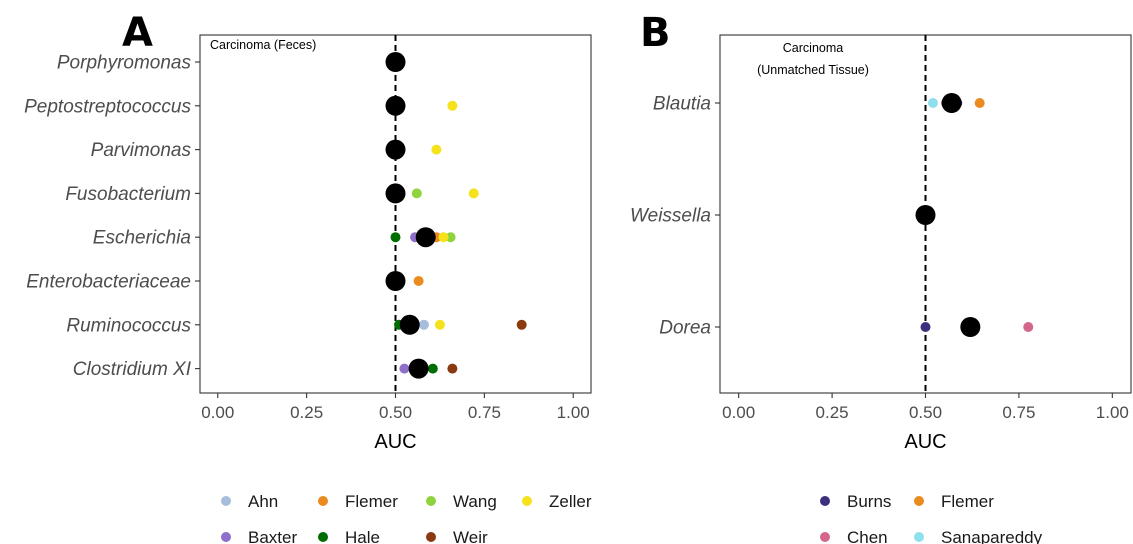 This screenshot has height=544, width=1133. Describe the element at coordinates (107, 106) in the screenshot. I see `y-tick-label: Peptostreptococcus` at that location.